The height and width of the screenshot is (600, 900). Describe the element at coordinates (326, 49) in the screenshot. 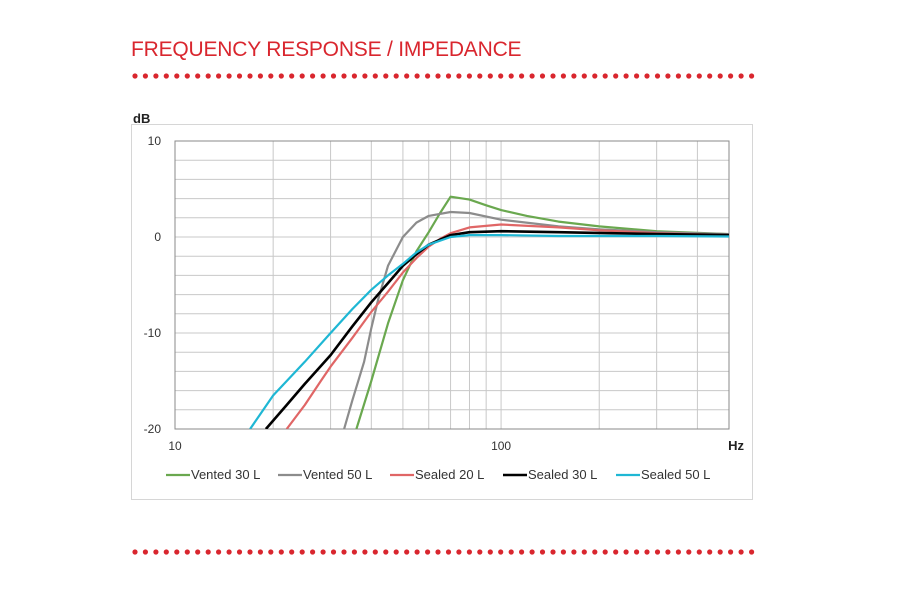

I see `section-title: FREQUENCY RESPONSE / IMPEDANCE` at that location.